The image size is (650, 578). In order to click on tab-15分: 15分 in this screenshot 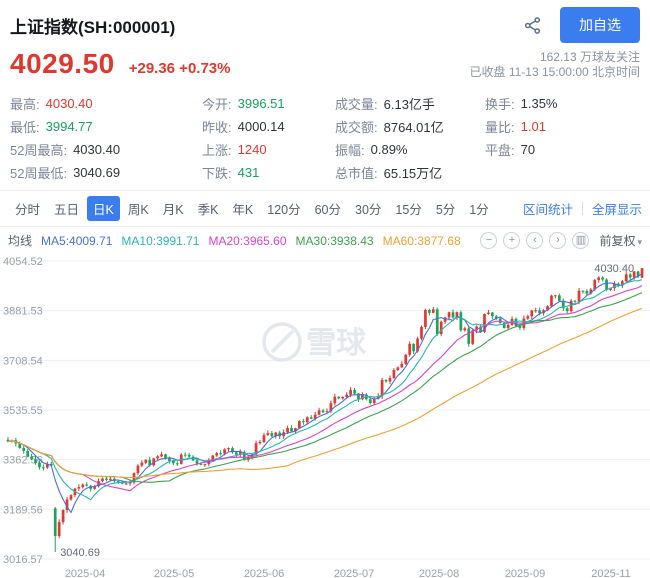, I will do `click(408, 210)`.